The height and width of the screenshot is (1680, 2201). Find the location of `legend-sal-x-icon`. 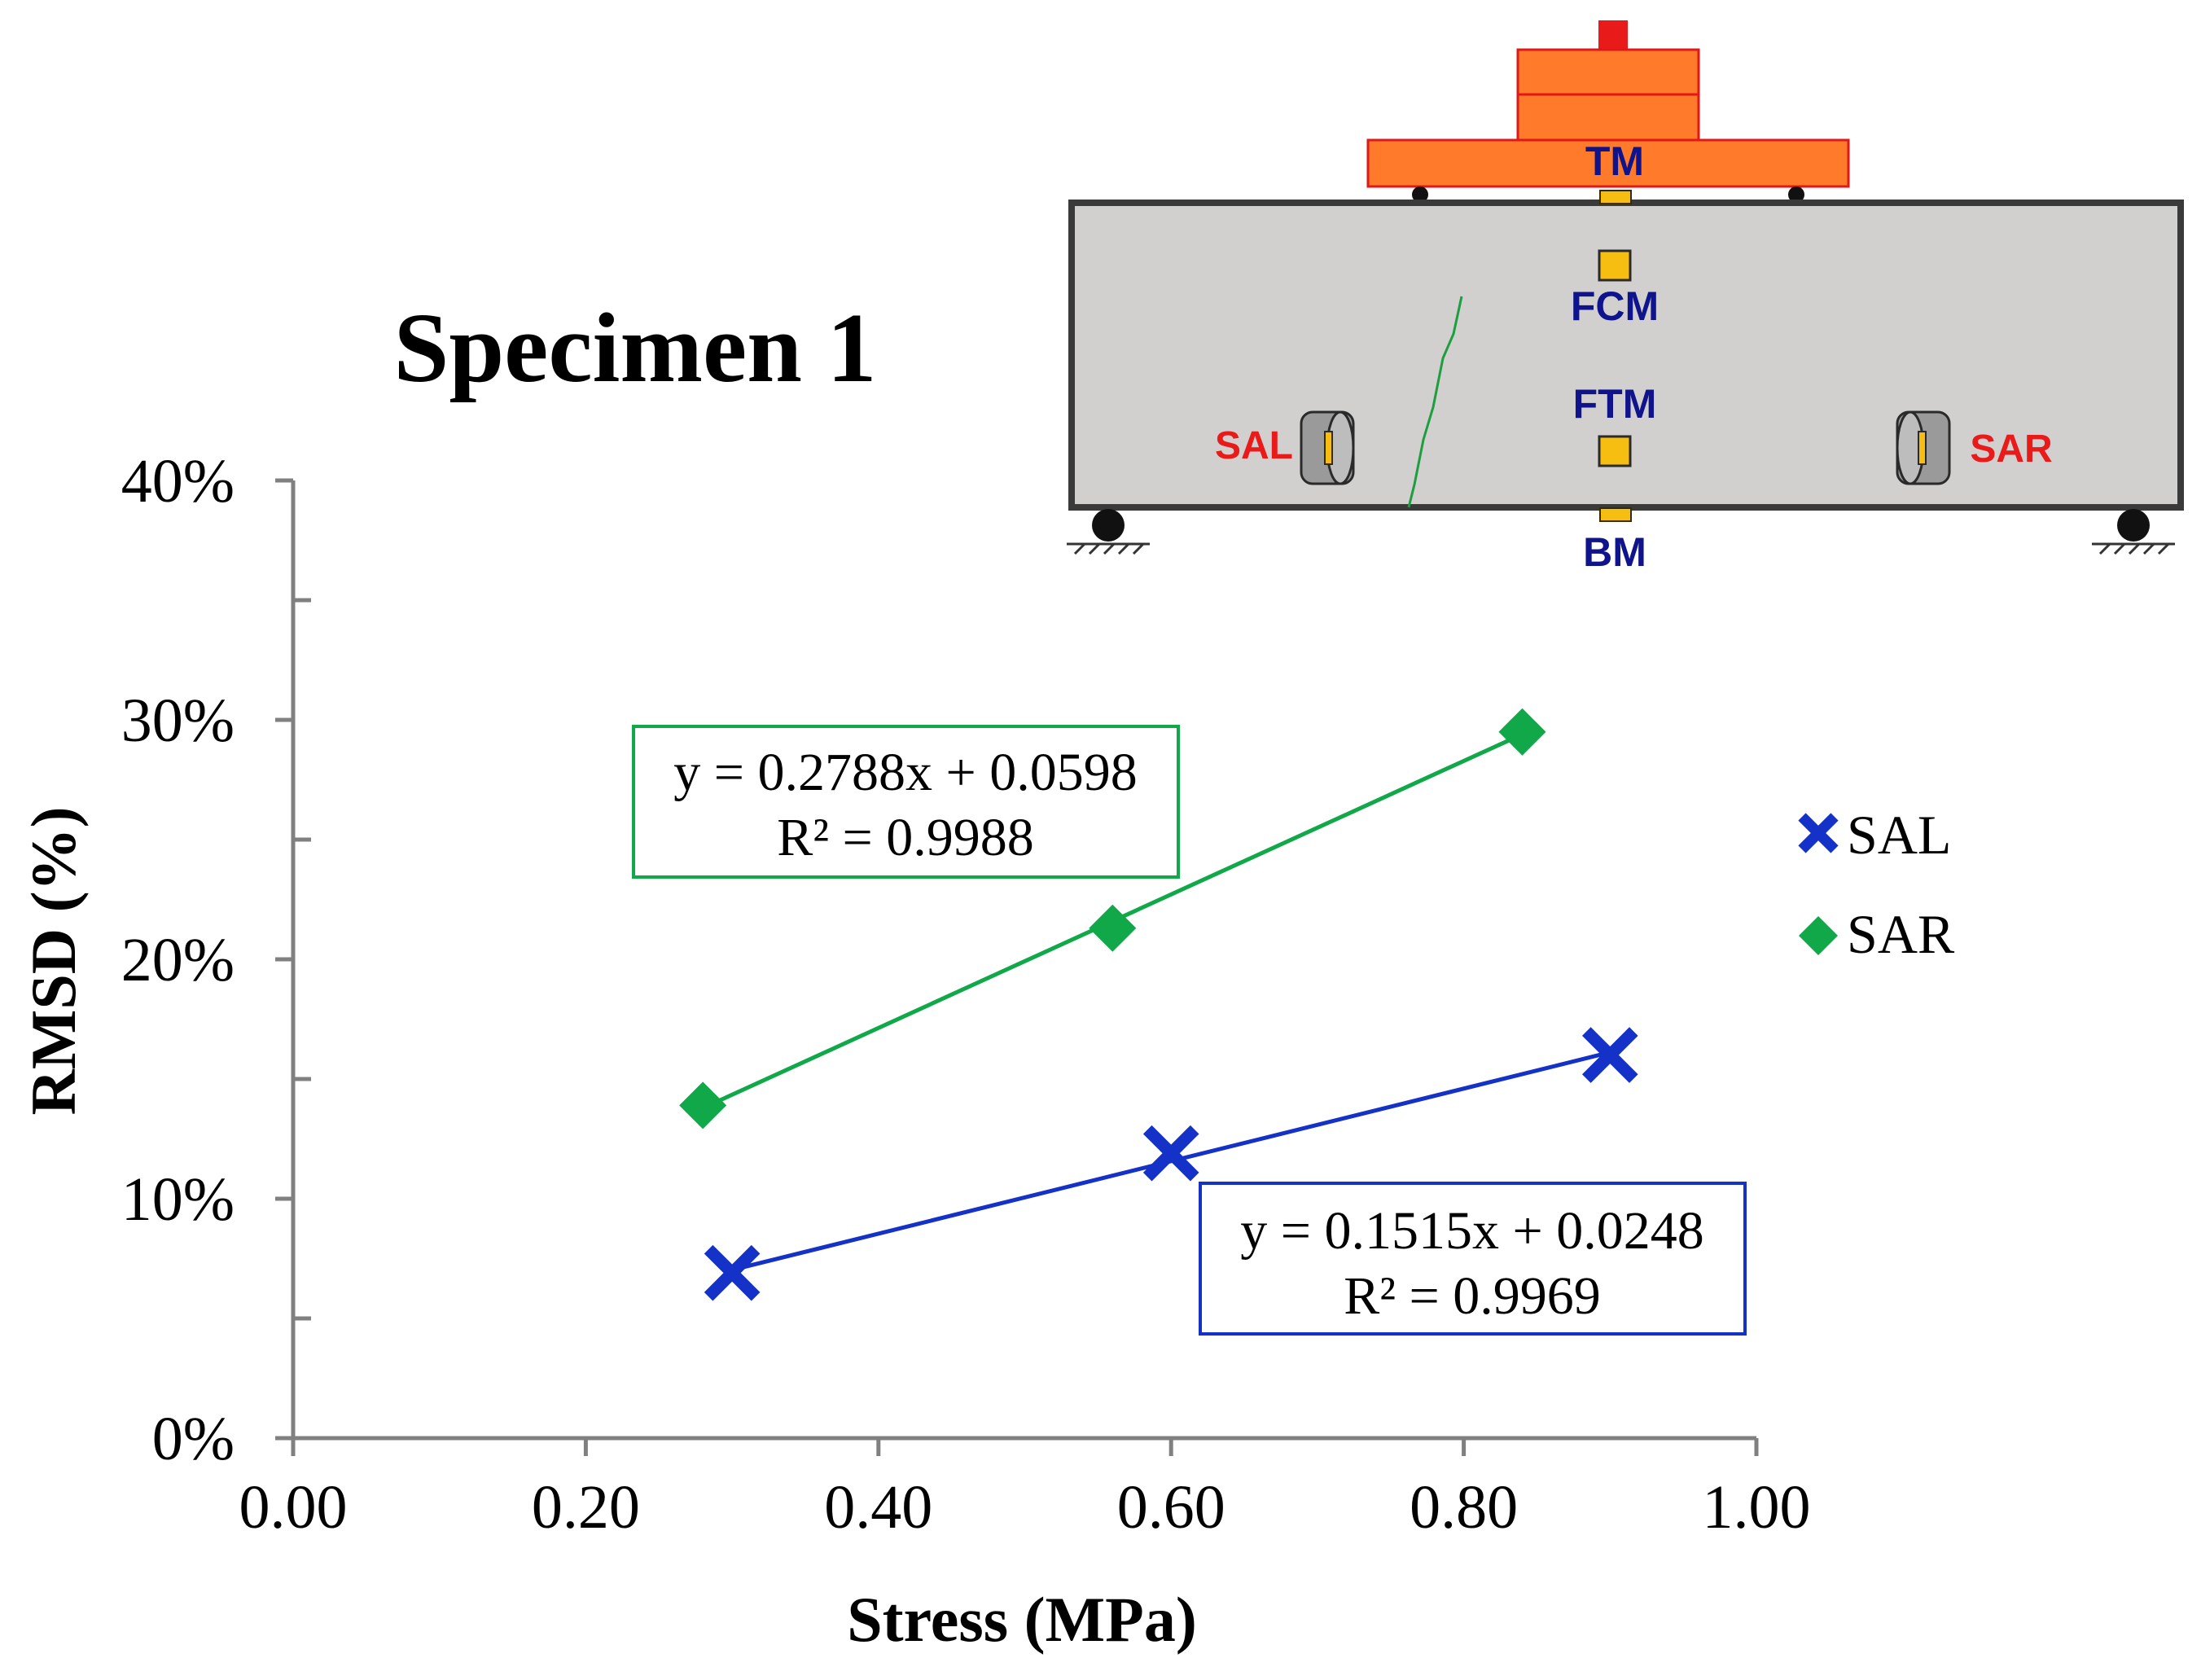

legend-sal-x-icon is located at coordinates (1819, 833).